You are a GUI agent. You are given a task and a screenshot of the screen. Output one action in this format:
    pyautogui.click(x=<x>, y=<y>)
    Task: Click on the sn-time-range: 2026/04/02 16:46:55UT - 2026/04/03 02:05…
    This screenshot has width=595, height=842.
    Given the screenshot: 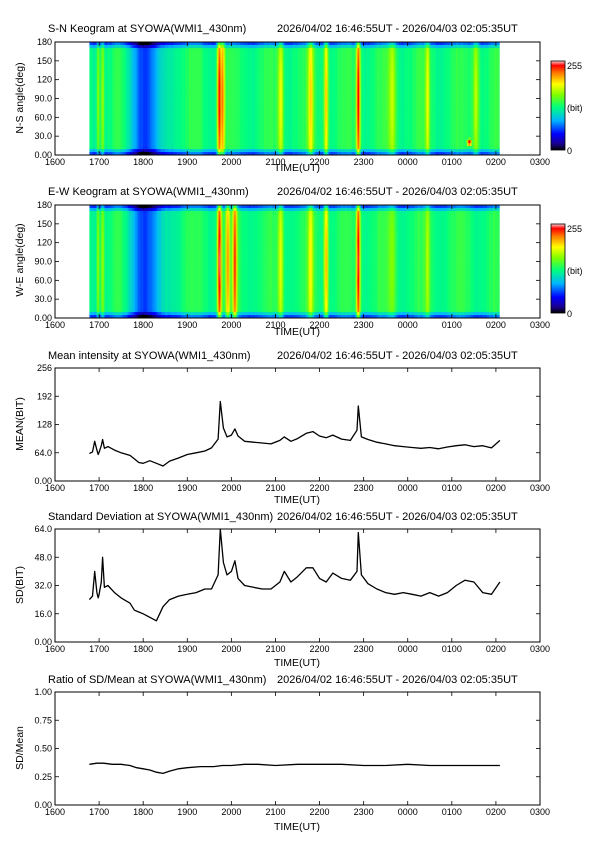 What is the action you would take?
    pyautogui.click(x=397, y=29)
    